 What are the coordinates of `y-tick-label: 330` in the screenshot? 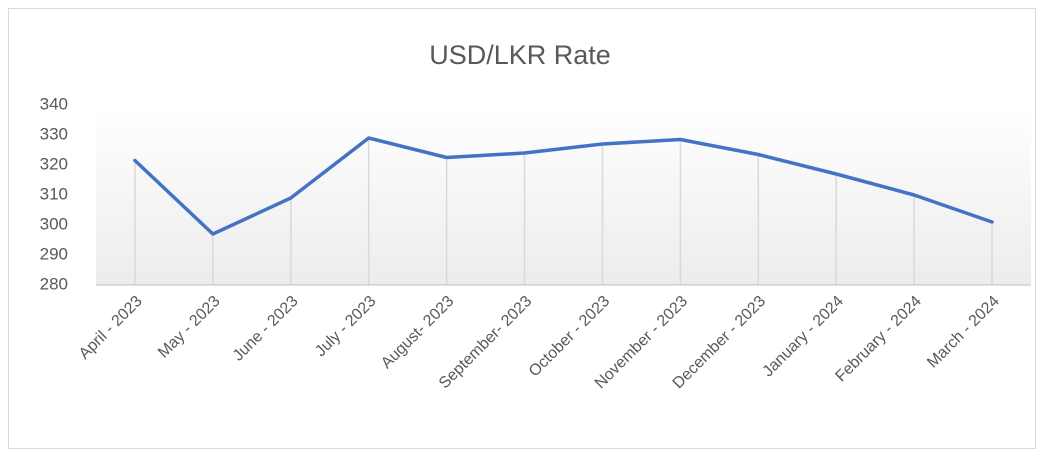 It's located at (54, 133).